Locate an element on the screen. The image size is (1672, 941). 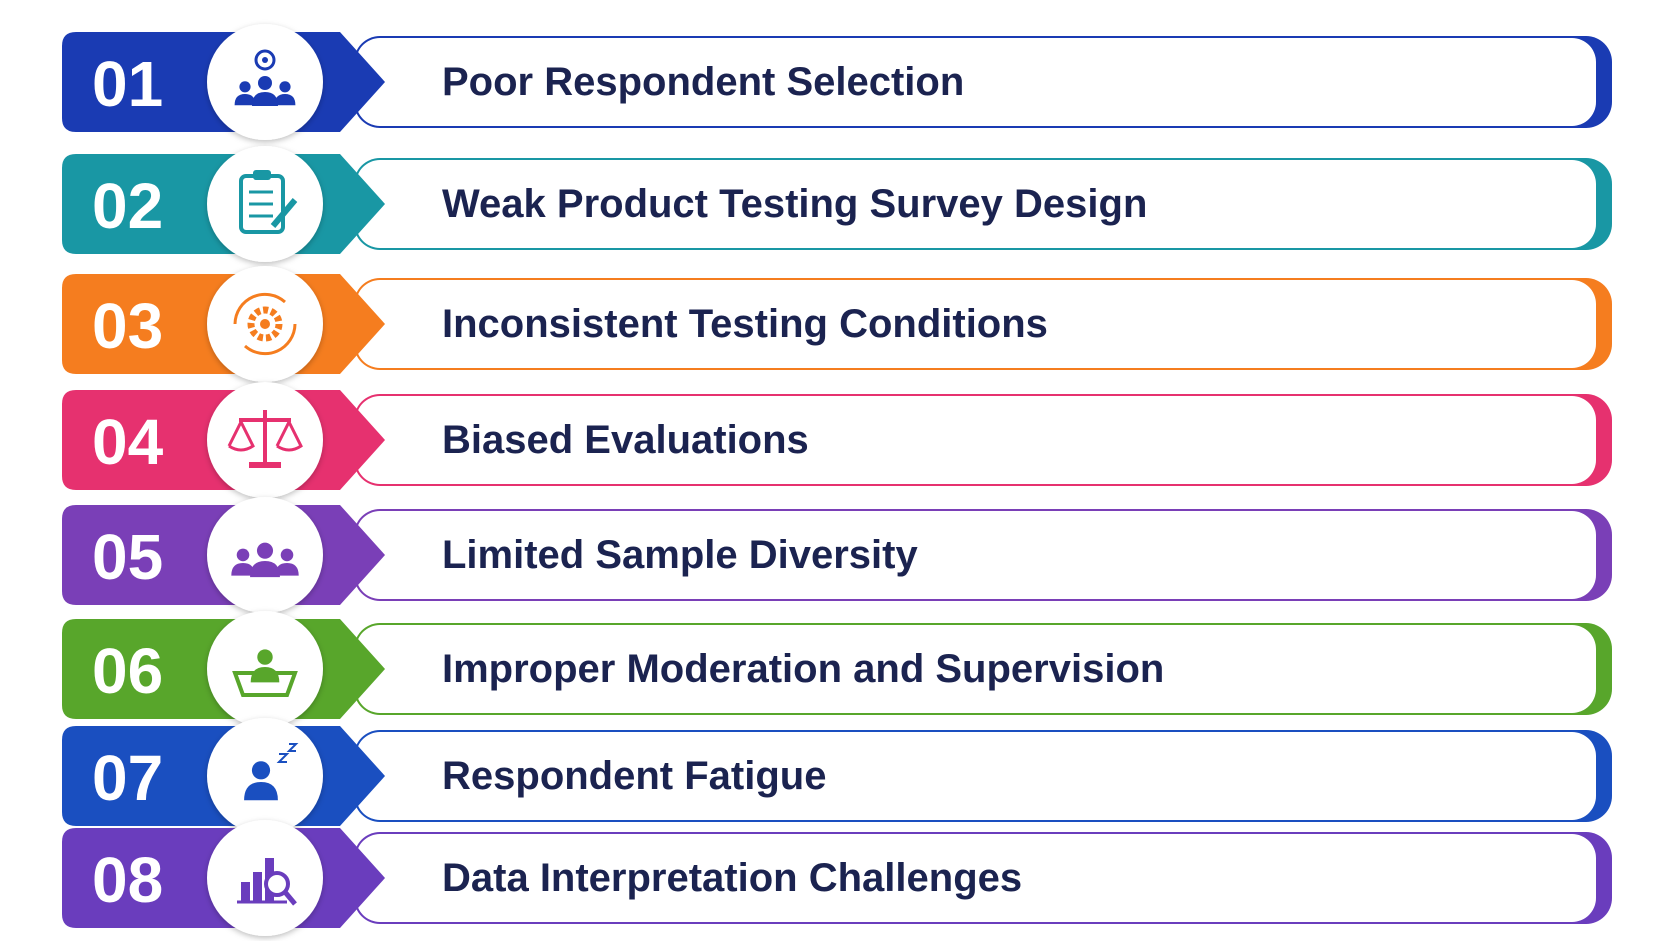
row-number: 02 is located at coordinates (127, 206).